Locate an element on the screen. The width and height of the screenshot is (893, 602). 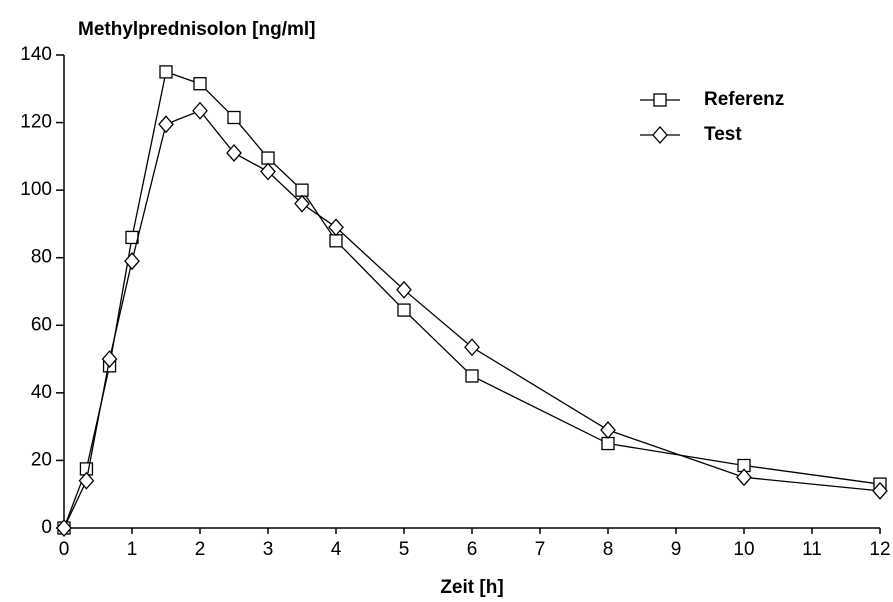
x-tick-label: 4 is located at coordinates (336, 549).